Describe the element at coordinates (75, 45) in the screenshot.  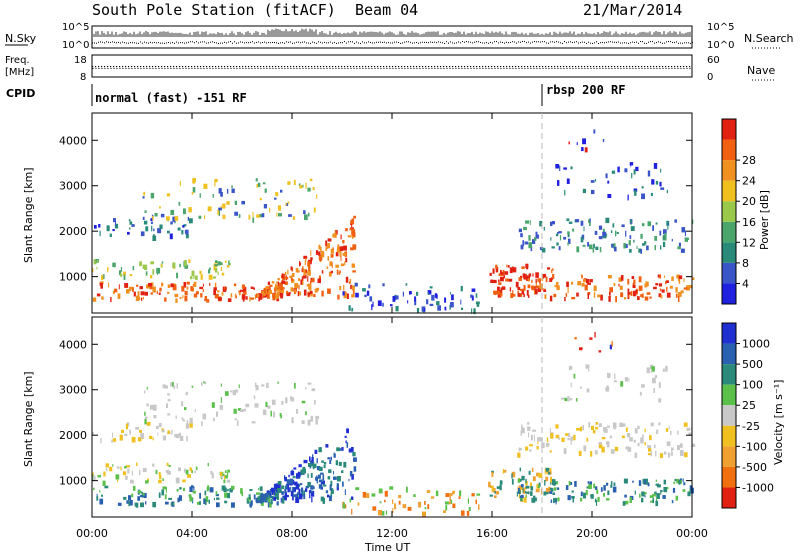
I see `nsky-tick-bottom: 10^0` at that location.